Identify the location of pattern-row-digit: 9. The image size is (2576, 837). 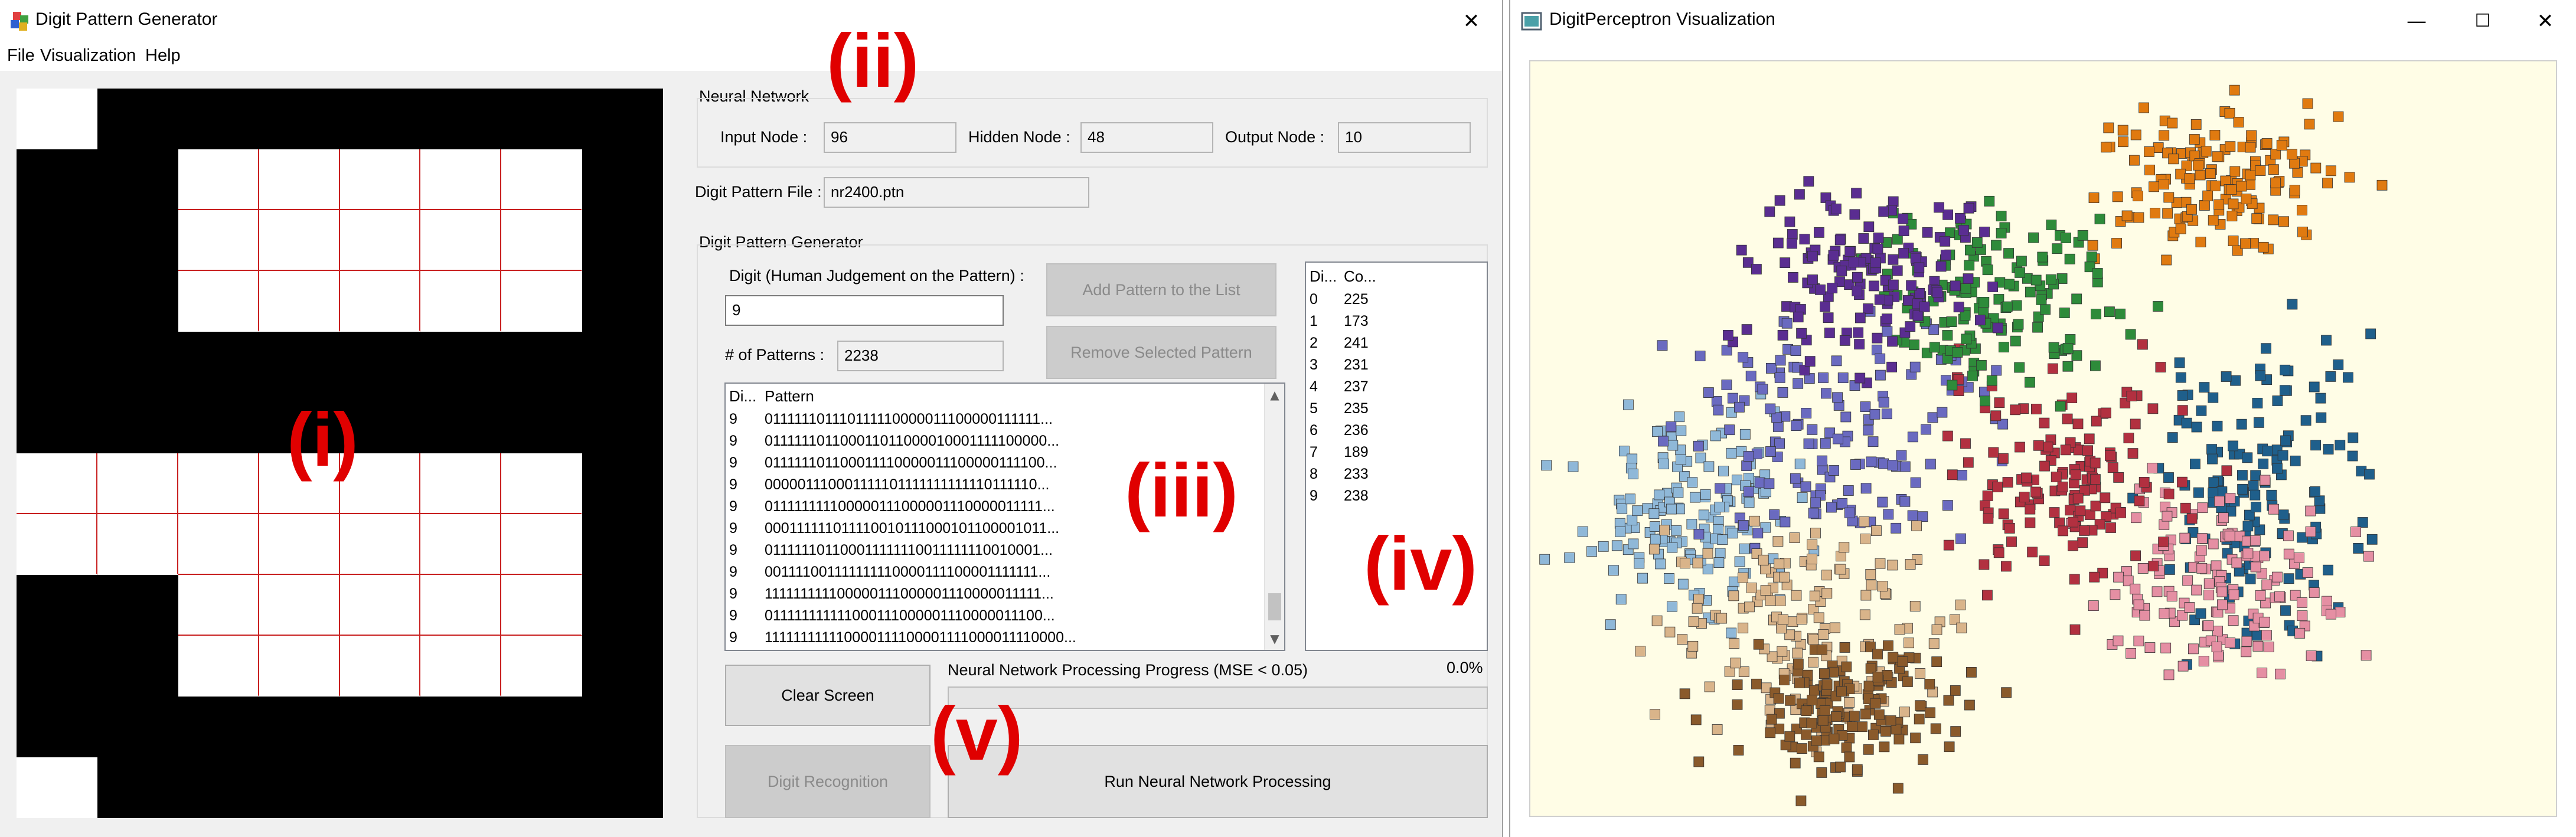
(733, 484).